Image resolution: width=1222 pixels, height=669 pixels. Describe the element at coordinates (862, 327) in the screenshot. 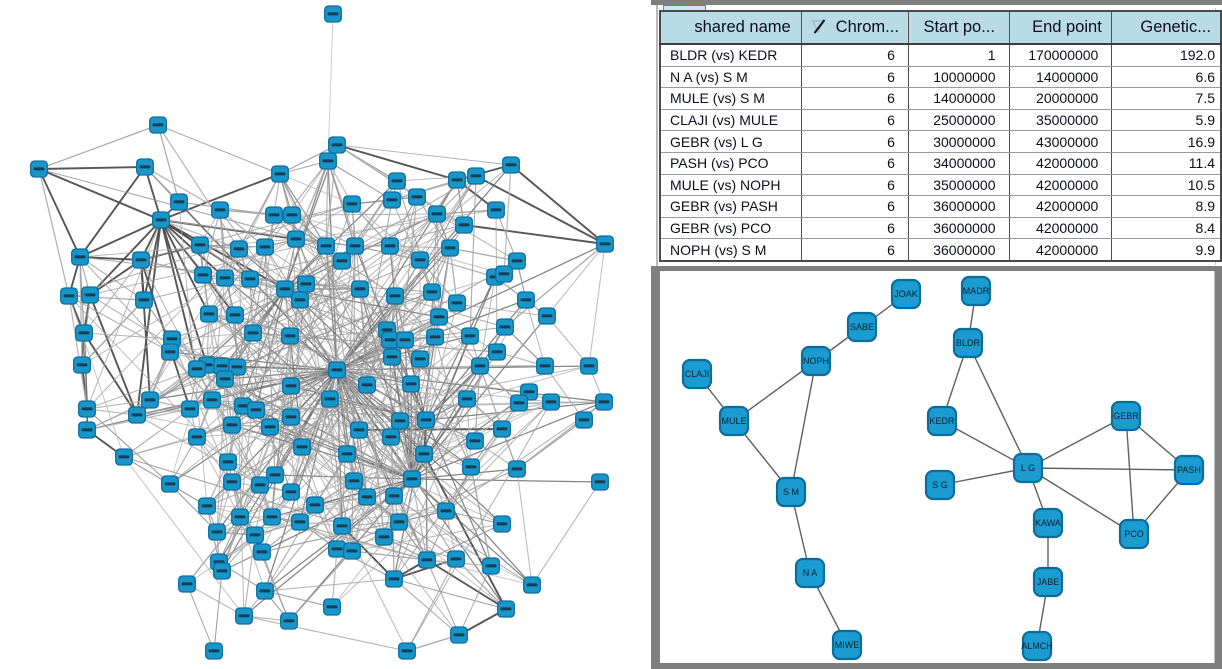

I see `svg-text: SABE` at that location.